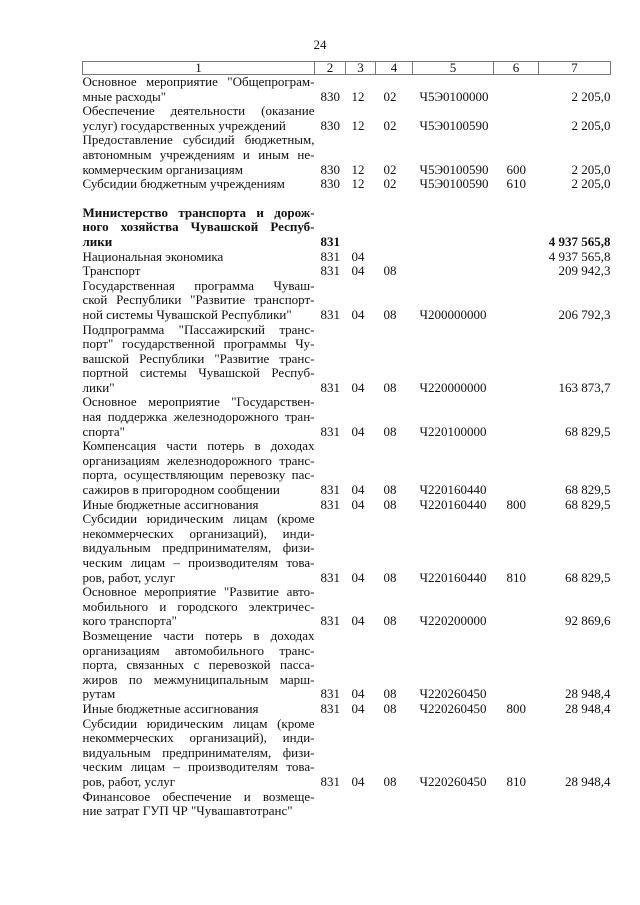 The height and width of the screenshot is (905, 640). What do you see at coordinates (579, 241) in the screenshot?
I see `amount: 4 937 565,8` at bounding box center [579, 241].